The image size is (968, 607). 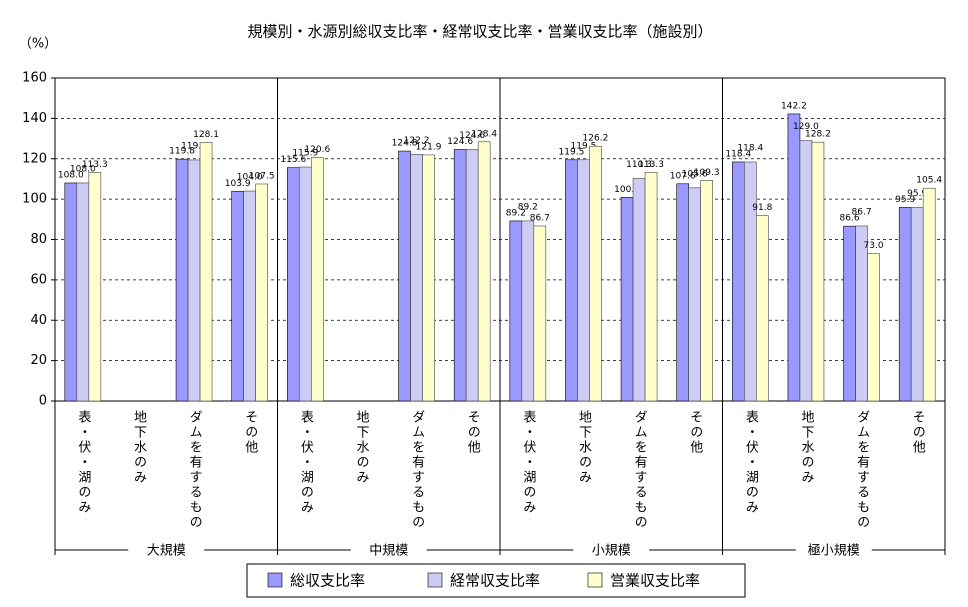 I want to click on value-label: 86.7, so click(x=862, y=212).